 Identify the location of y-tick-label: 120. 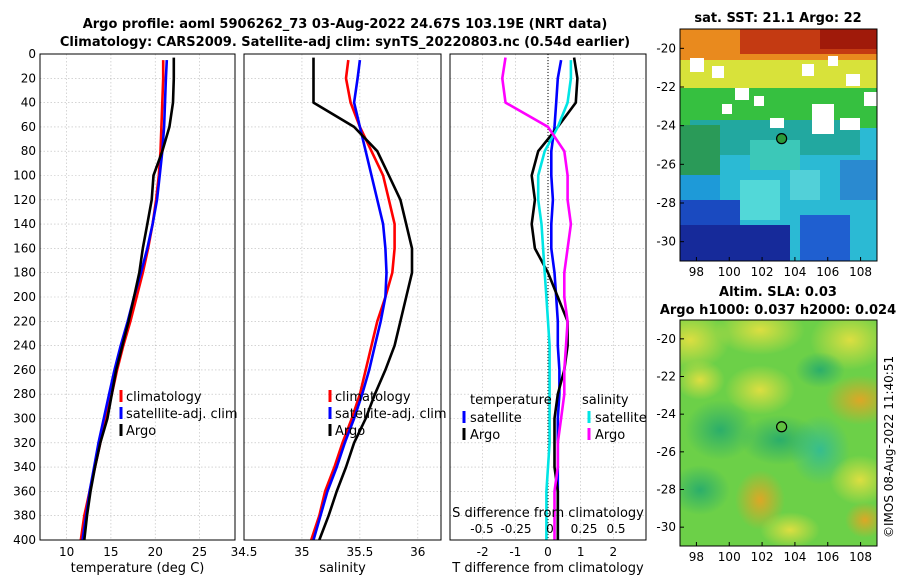
(24, 200).